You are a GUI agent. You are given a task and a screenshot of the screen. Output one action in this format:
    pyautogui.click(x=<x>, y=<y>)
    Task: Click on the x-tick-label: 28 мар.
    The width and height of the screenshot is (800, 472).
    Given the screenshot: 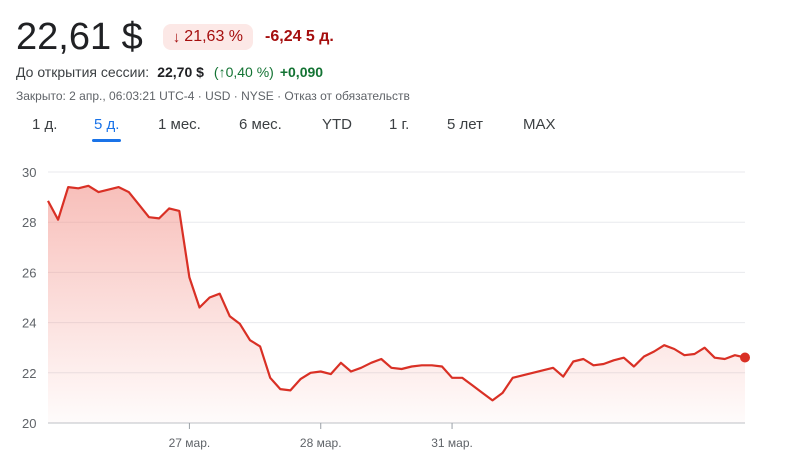 What is the action you would take?
    pyautogui.click(x=321, y=443)
    